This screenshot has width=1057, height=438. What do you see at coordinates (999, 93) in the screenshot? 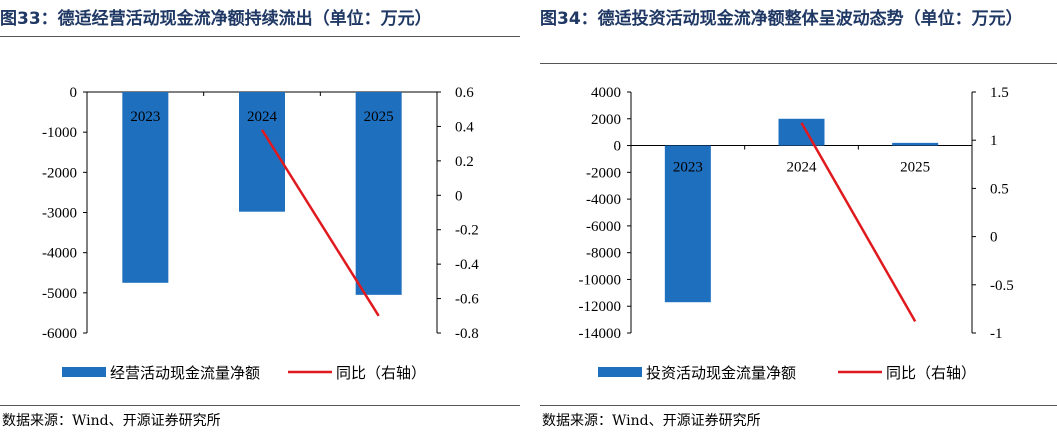
I see `y-right-tick-label: 1.5` at bounding box center [999, 93].